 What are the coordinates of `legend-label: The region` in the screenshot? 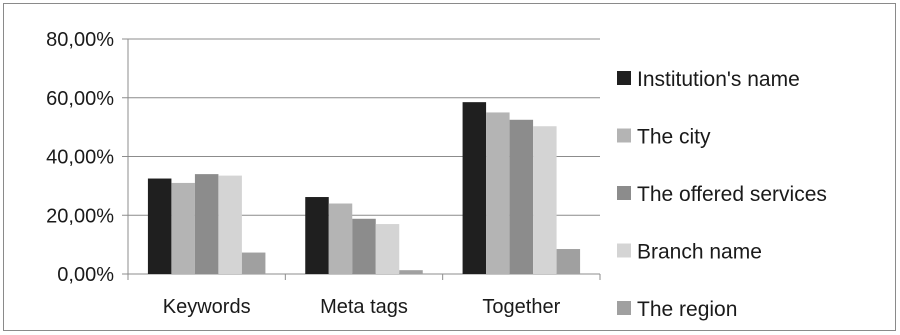 It's located at (687, 309).